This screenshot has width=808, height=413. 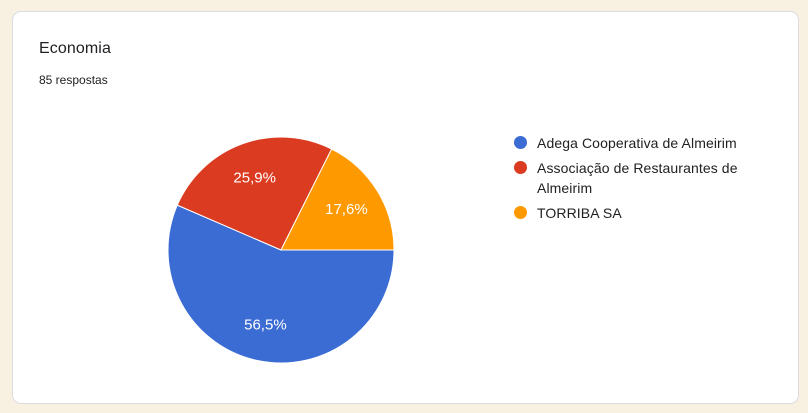 What do you see at coordinates (346, 209) in the screenshot?
I see `pie-slice-label-3: 17,6%` at bounding box center [346, 209].